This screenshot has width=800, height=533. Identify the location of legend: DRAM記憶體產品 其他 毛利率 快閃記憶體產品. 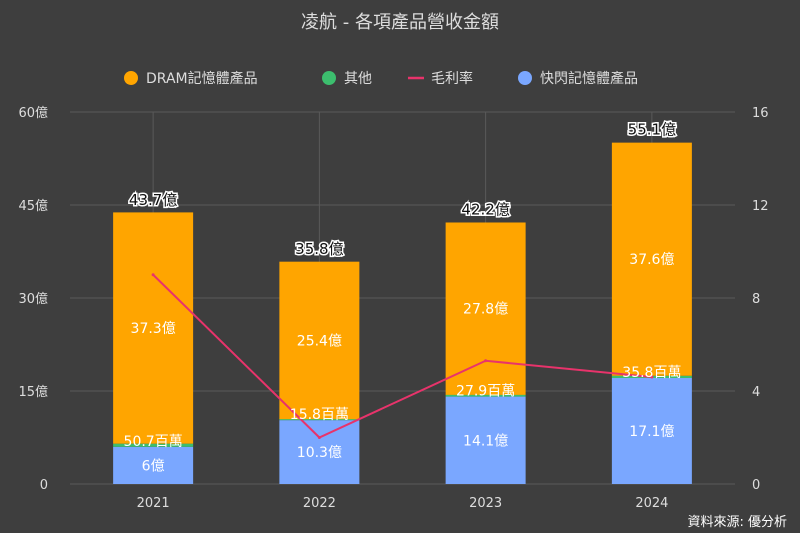
(381, 78).